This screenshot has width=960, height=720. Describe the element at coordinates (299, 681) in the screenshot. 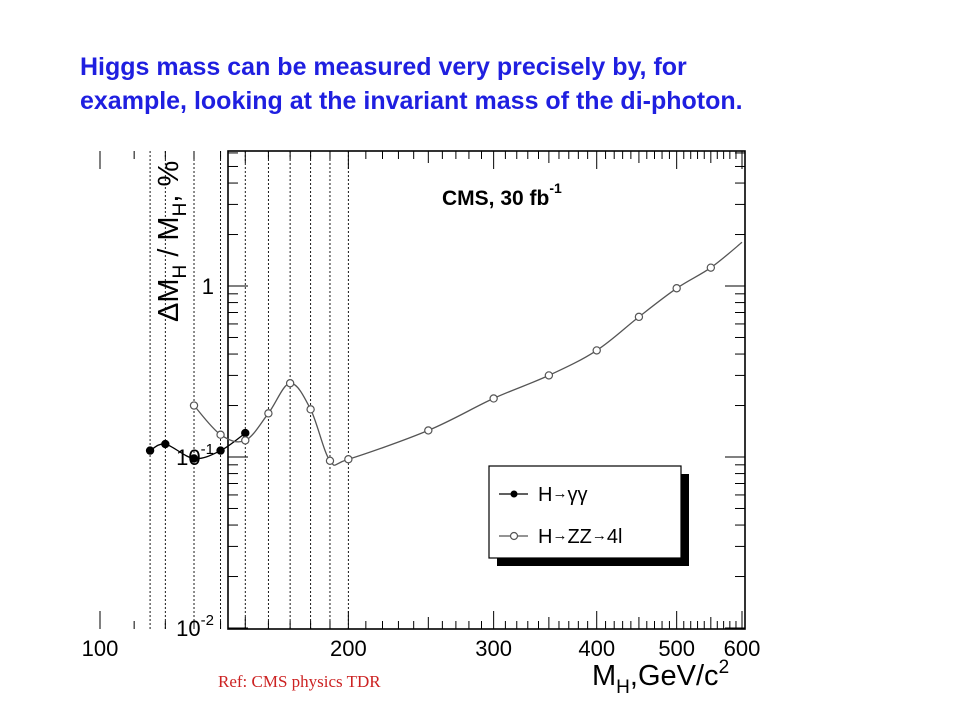

I see `reference-note: Ref: CMS physics TDR` at that location.